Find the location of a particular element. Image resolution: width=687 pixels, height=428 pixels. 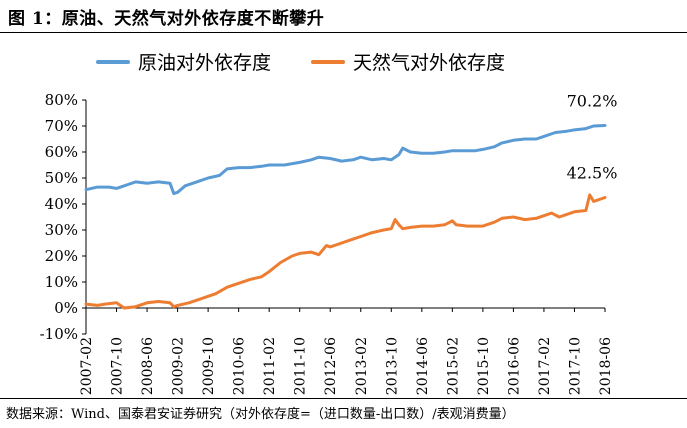

y-tick-label: 70% is located at coordinates (61, 126).